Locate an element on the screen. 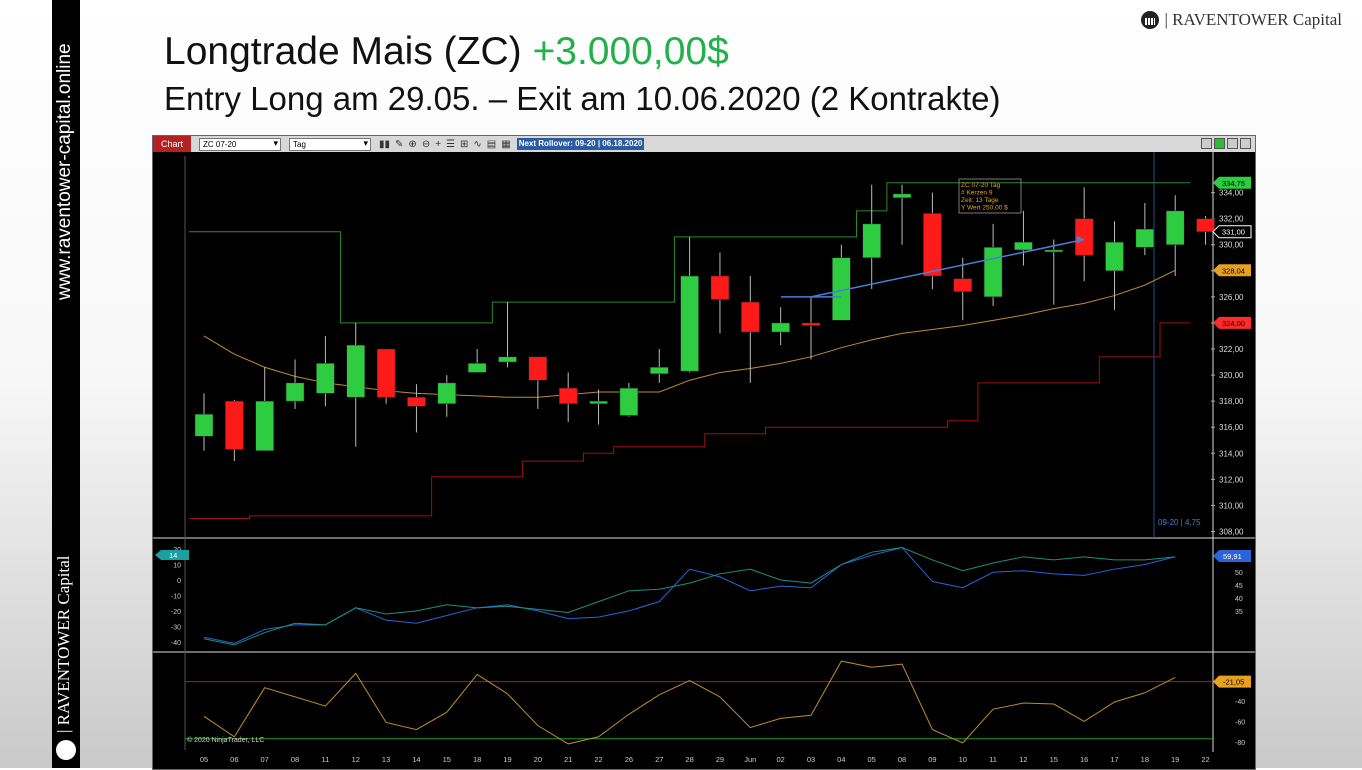  x-axis-label: 27 is located at coordinates (659, 759).